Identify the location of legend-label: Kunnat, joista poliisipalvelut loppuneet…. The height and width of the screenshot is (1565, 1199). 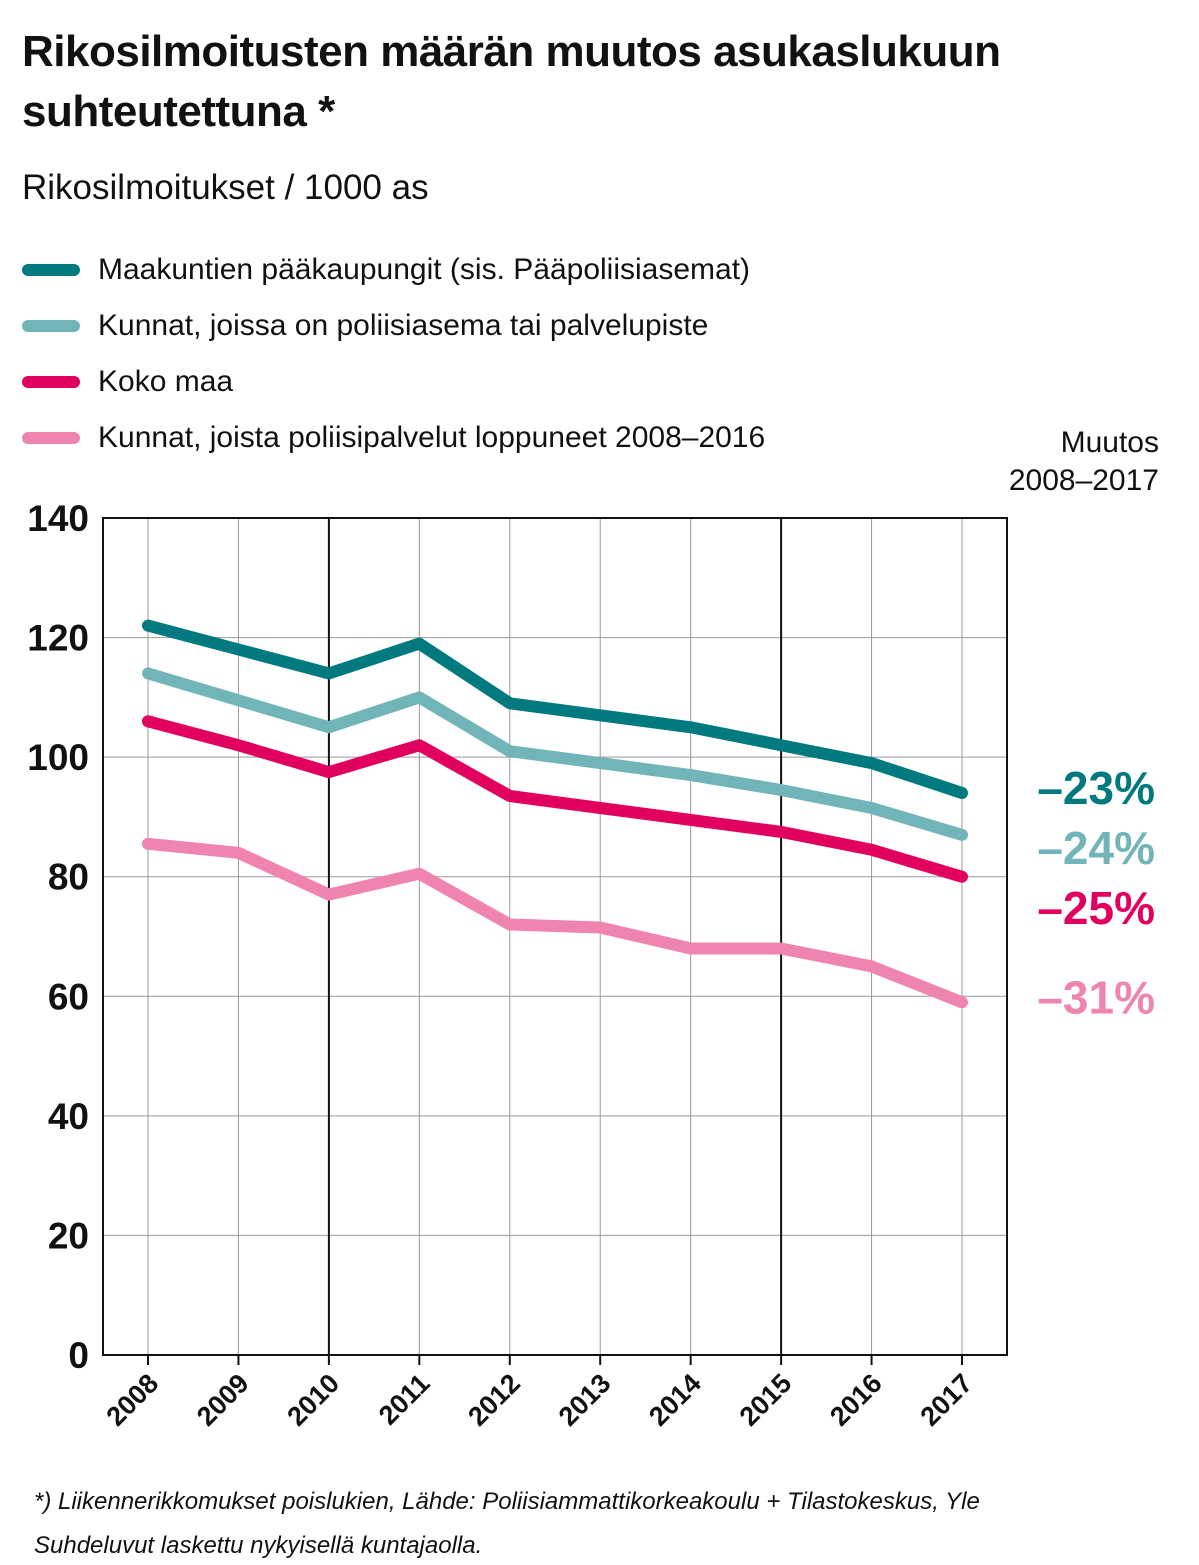
(432, 437).